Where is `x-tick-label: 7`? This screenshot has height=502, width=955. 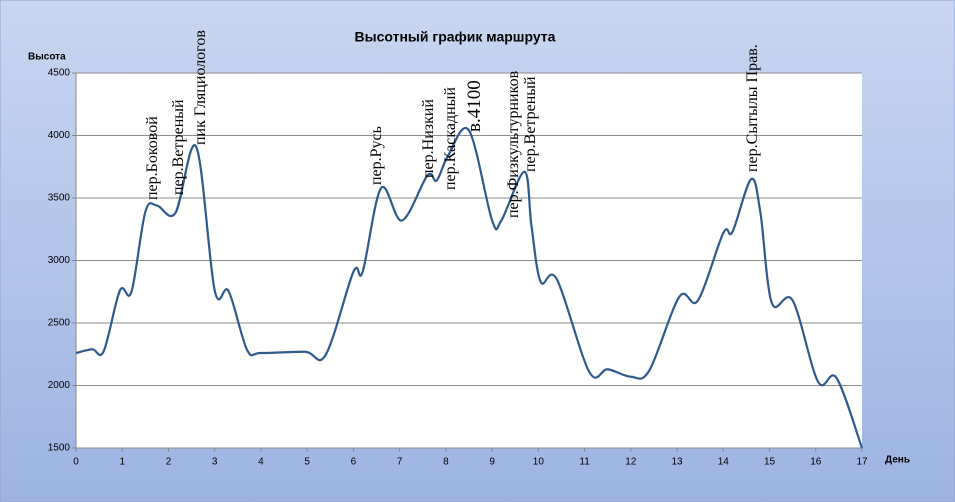 x-tick-label: 7 is located at coordinates (400, 462).